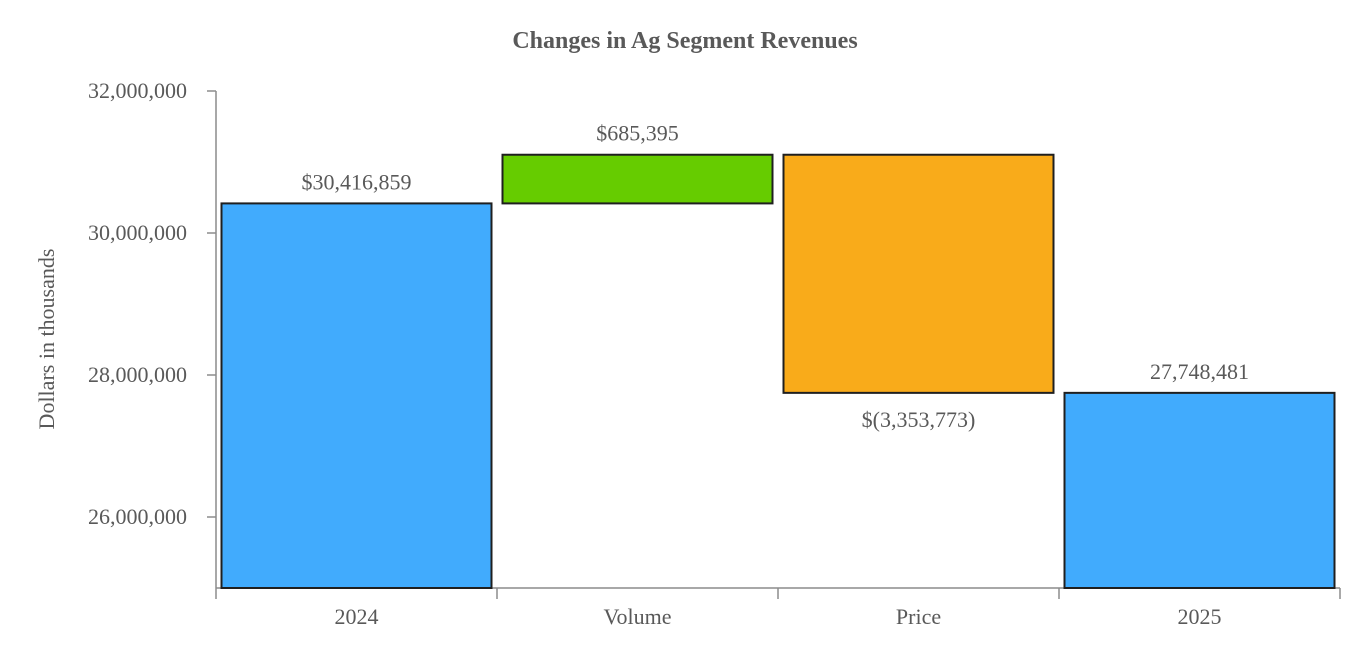  What do you see at coordinates (1199, 490) in the screenshot?
I see `bar-2025` at bounding box center [1199, 490].